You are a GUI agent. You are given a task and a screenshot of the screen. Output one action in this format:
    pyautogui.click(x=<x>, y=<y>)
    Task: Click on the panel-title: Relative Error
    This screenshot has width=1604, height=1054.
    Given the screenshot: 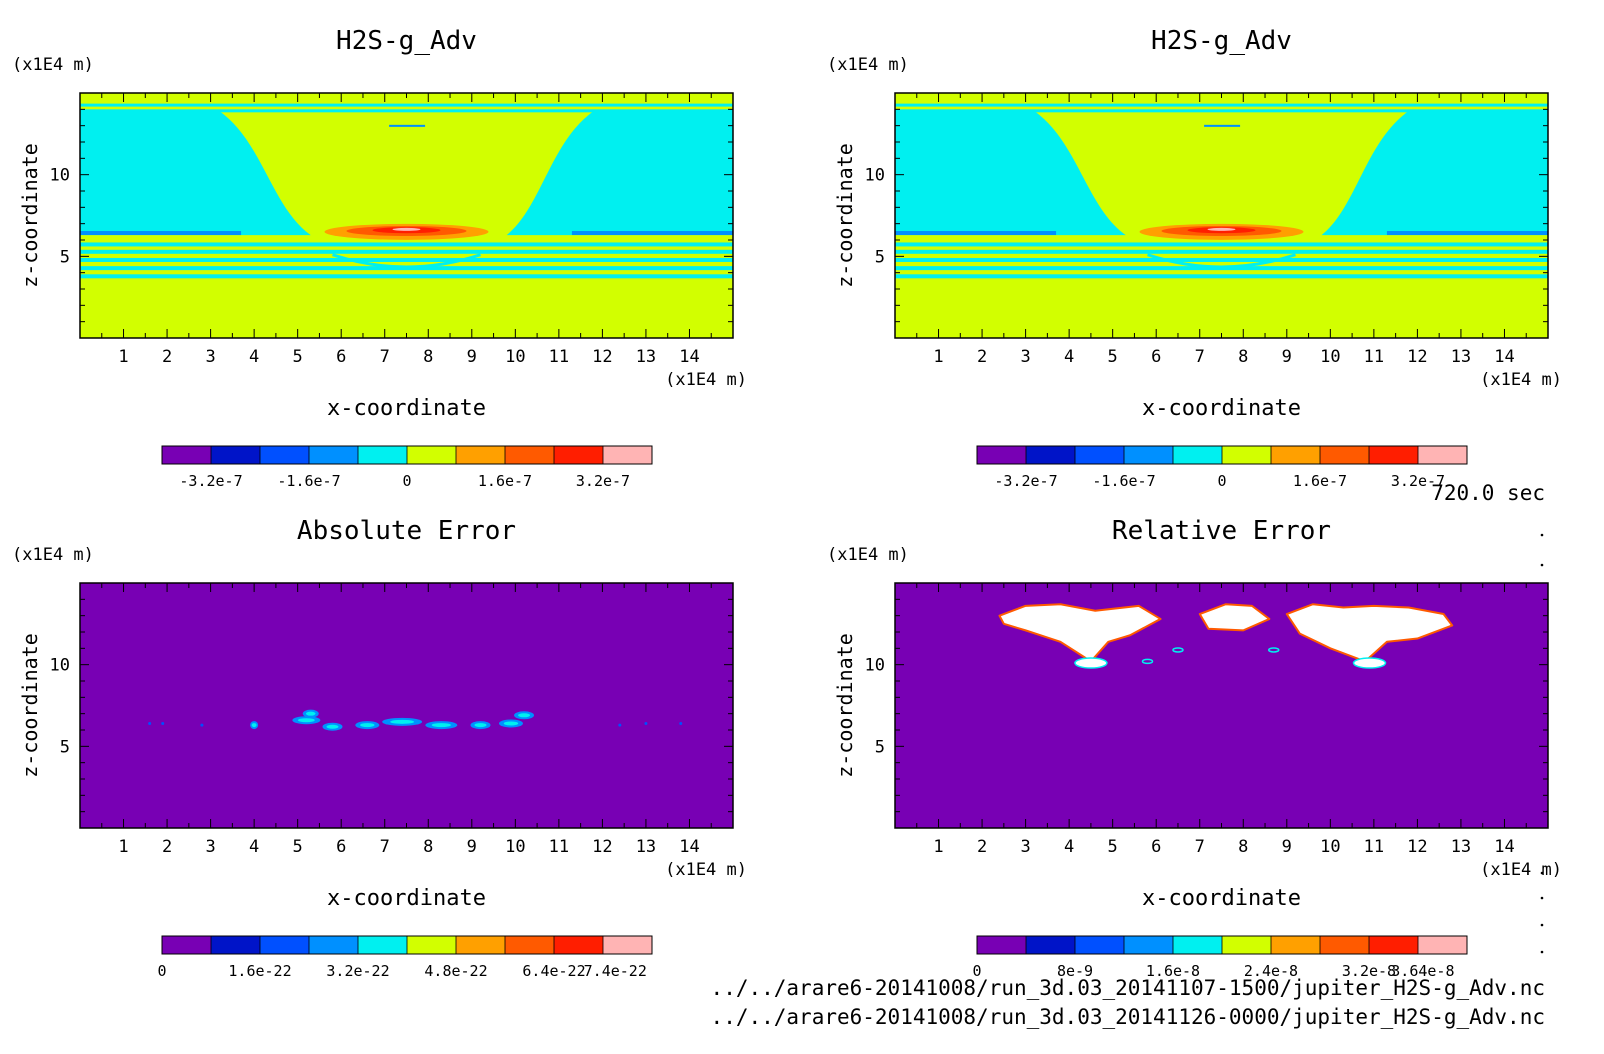 What is the action you would take?
    pyautogui.click(x=1221, y=531)
    